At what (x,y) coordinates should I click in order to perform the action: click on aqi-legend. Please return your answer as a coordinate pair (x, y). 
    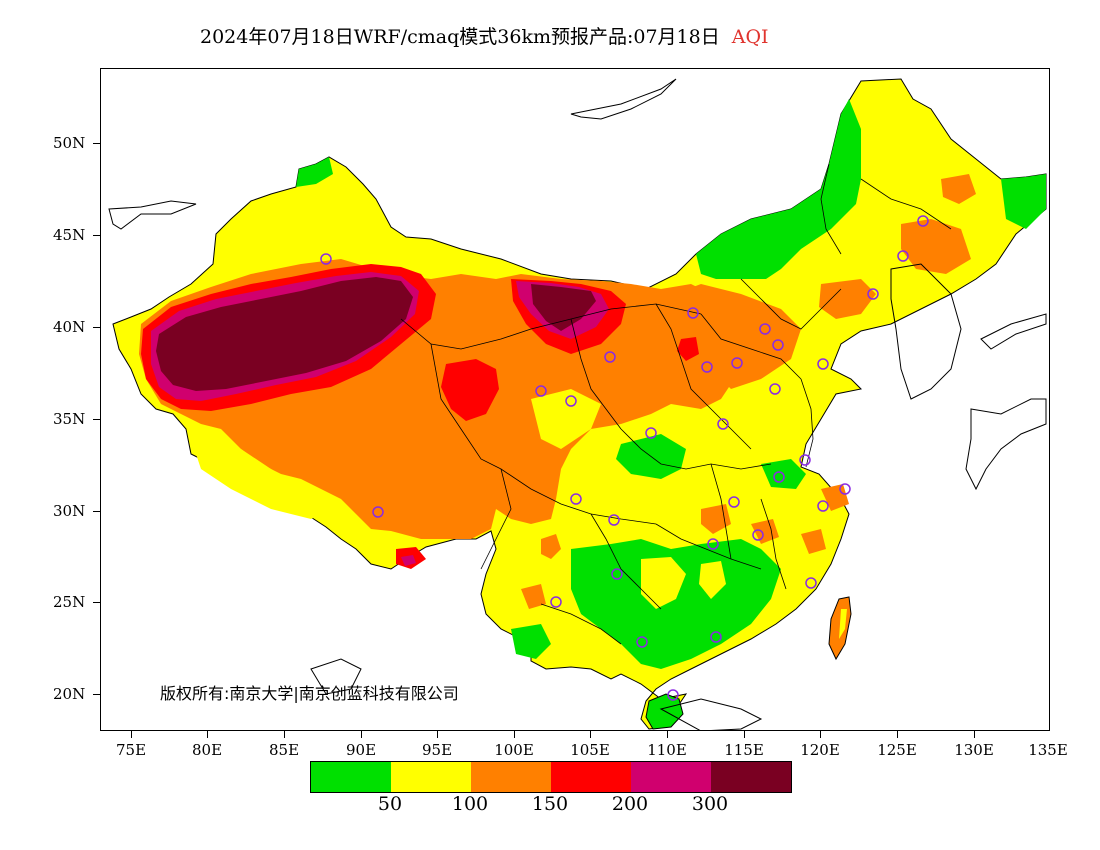
    Looking at the image, I should click on (551, 777).